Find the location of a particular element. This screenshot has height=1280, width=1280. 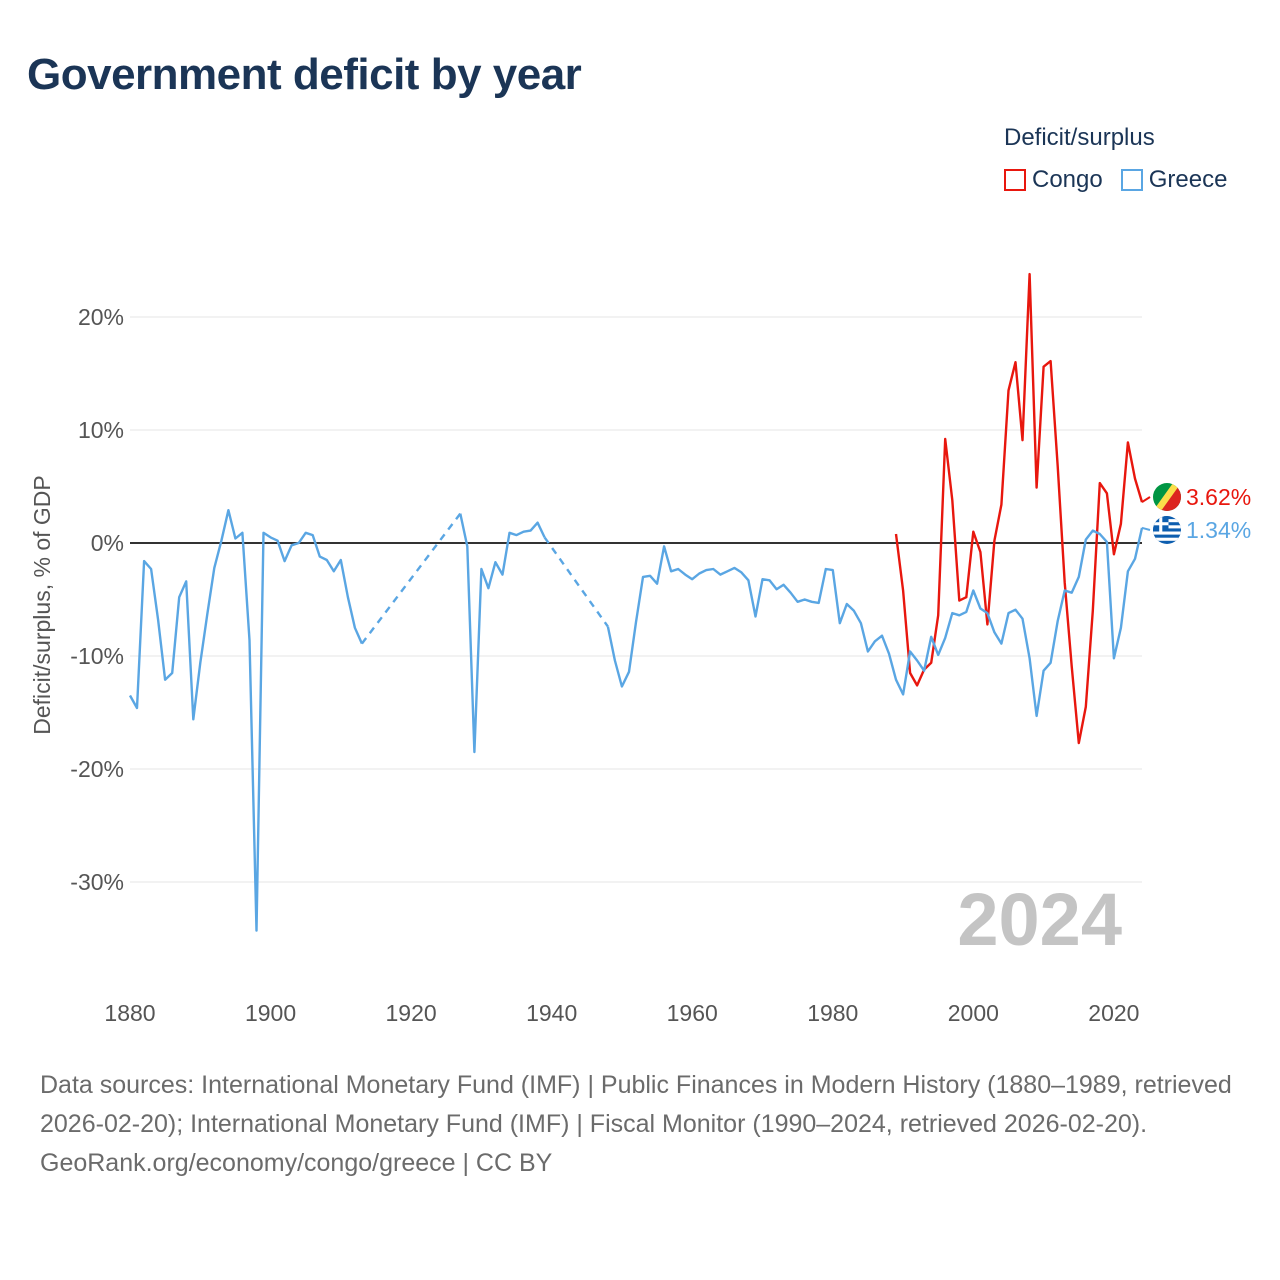

end-connector-congo is located at coordinates (1146, 499).